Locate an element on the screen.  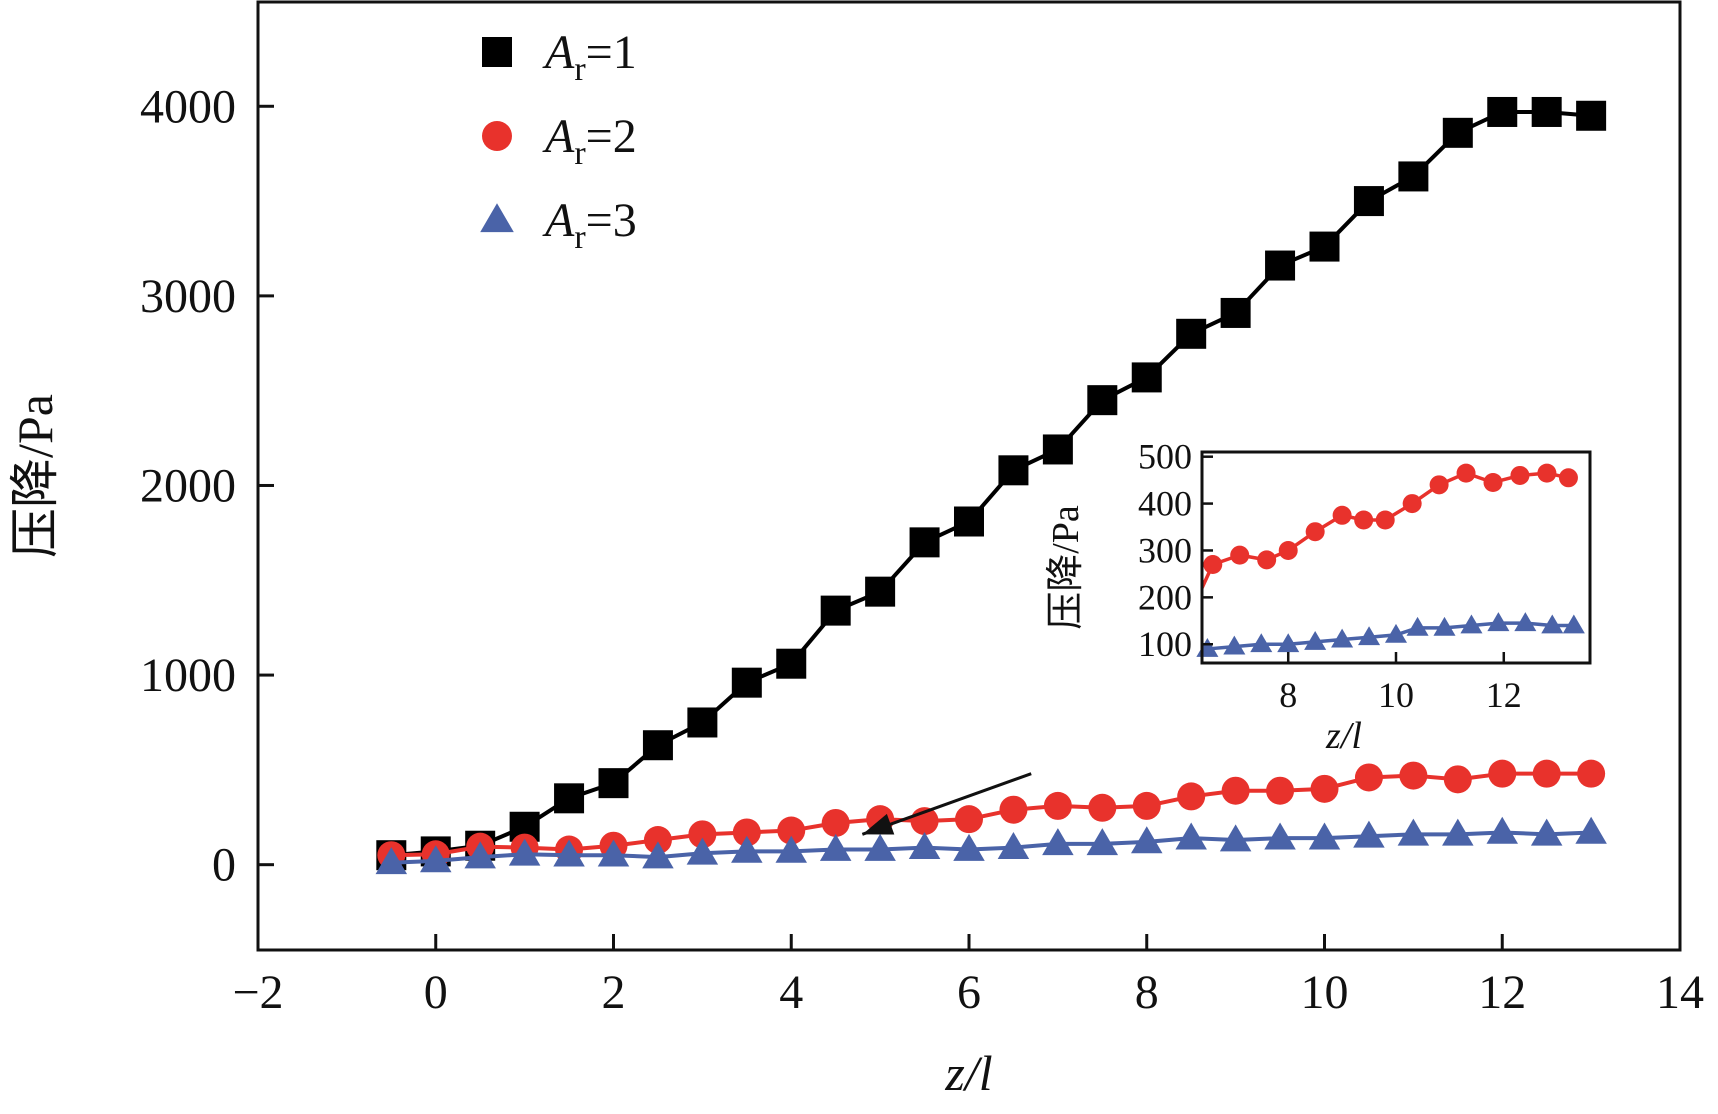
inset-series-group is located at coordinates (1390, 560).